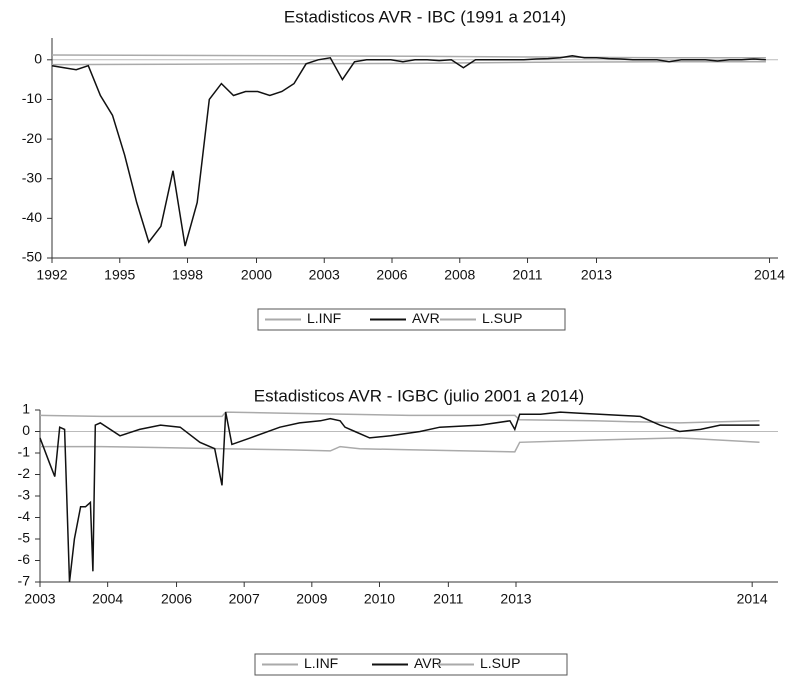 Image resolution: width=789 pixels, height=684 pixels. Describe the element at coordinates (425, 16) in the screenshot. I see `chart-title: Estadisticos AVR - IBC (1991 a 2014)` at that location.